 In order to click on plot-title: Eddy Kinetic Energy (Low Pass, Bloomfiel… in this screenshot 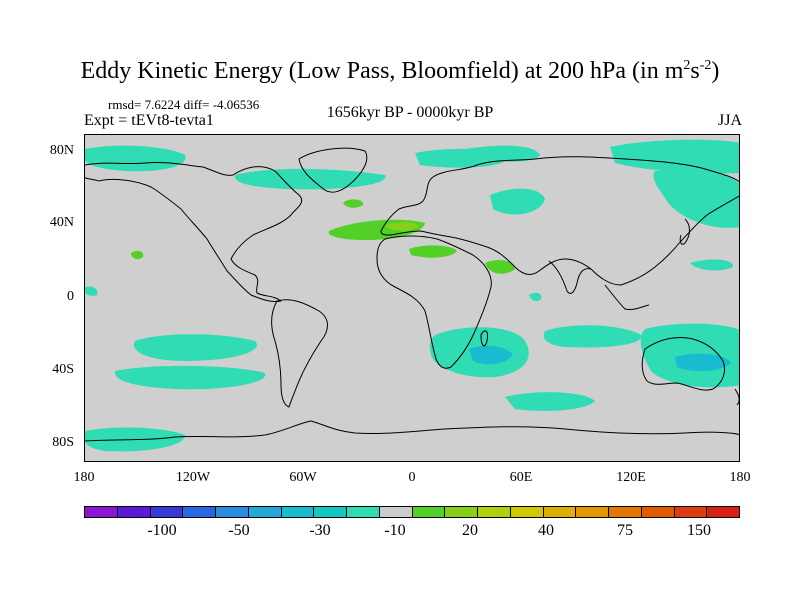, I will do `click(400, 71)`.